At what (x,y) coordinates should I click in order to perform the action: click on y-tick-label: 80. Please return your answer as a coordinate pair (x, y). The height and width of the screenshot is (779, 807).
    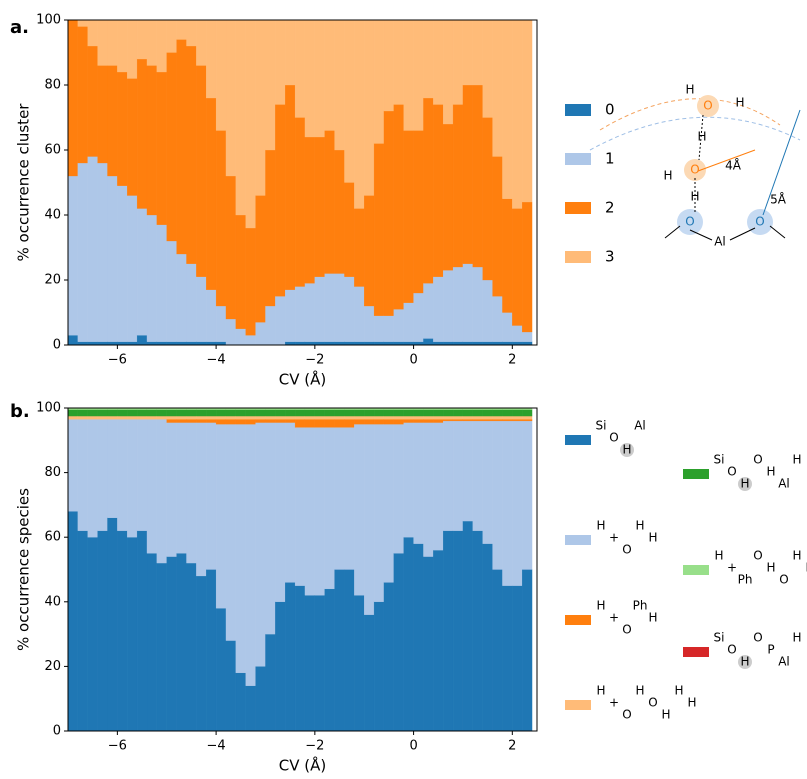
    Looking at the image, I should click on (52, 472).